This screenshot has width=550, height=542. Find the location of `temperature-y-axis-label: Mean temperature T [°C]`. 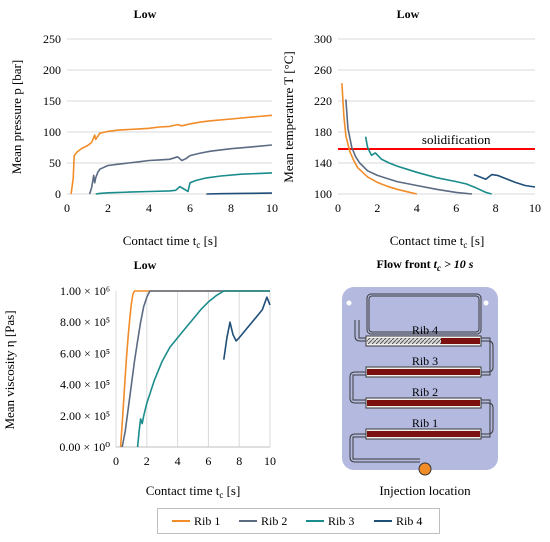

temperature-y-axis-label: Mean temperature T [°C] is located at coordinates (288, 116).